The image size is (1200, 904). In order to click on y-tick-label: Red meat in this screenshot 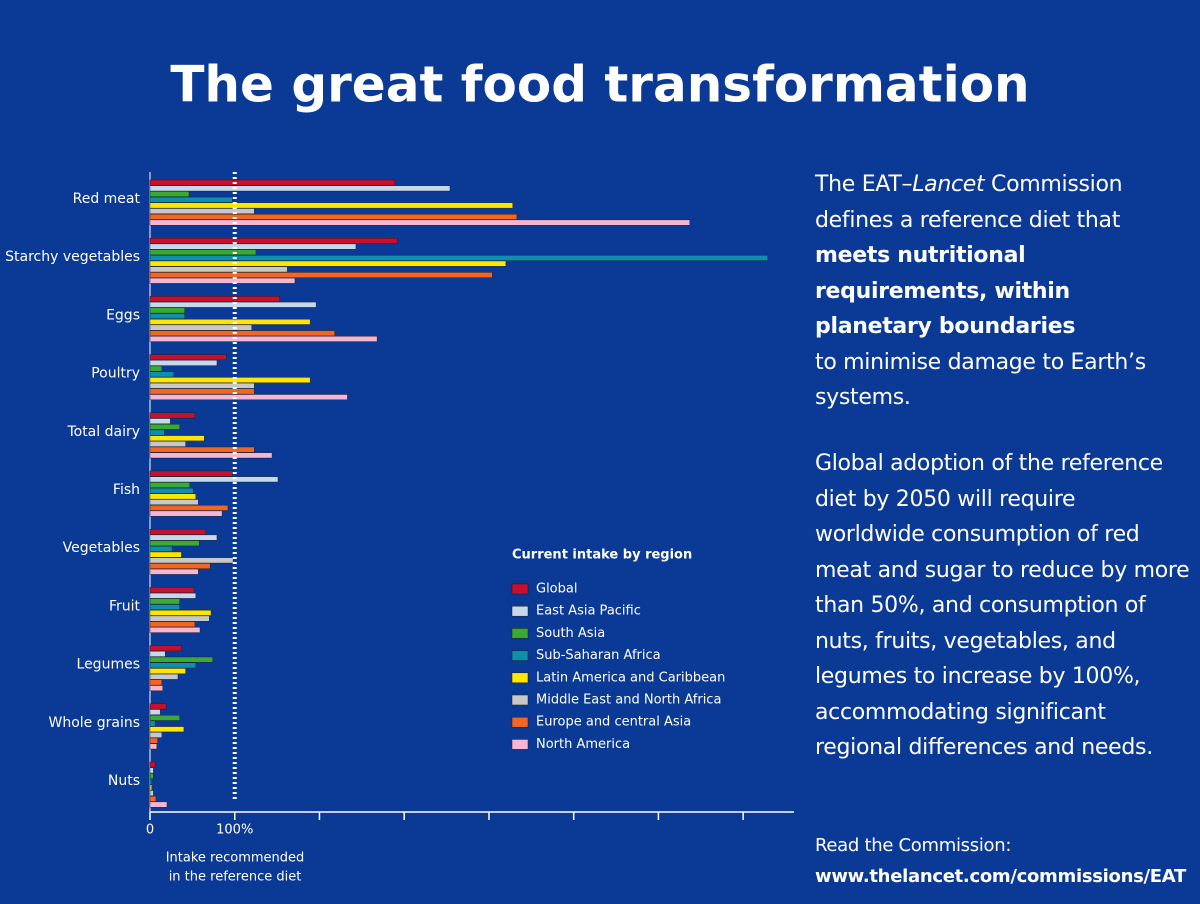, I will do `click(107, 199)`.